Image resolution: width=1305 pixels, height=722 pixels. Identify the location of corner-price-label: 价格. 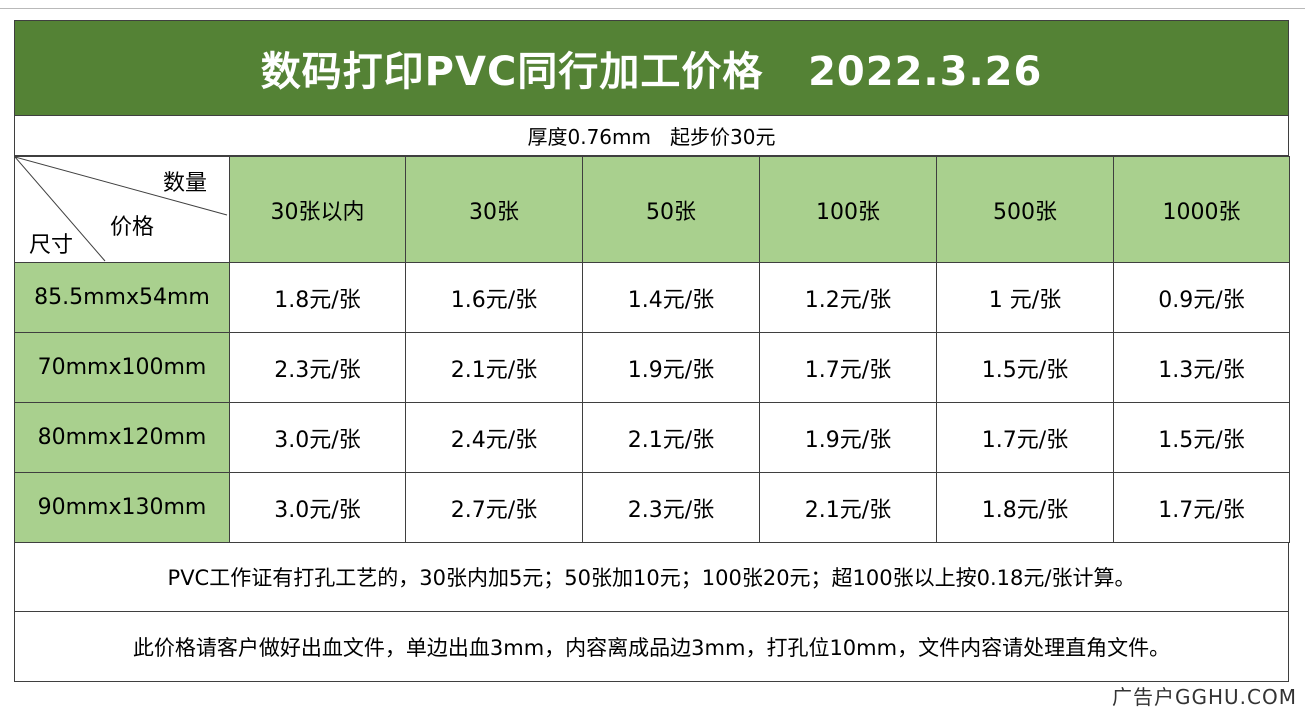
(132, 227).